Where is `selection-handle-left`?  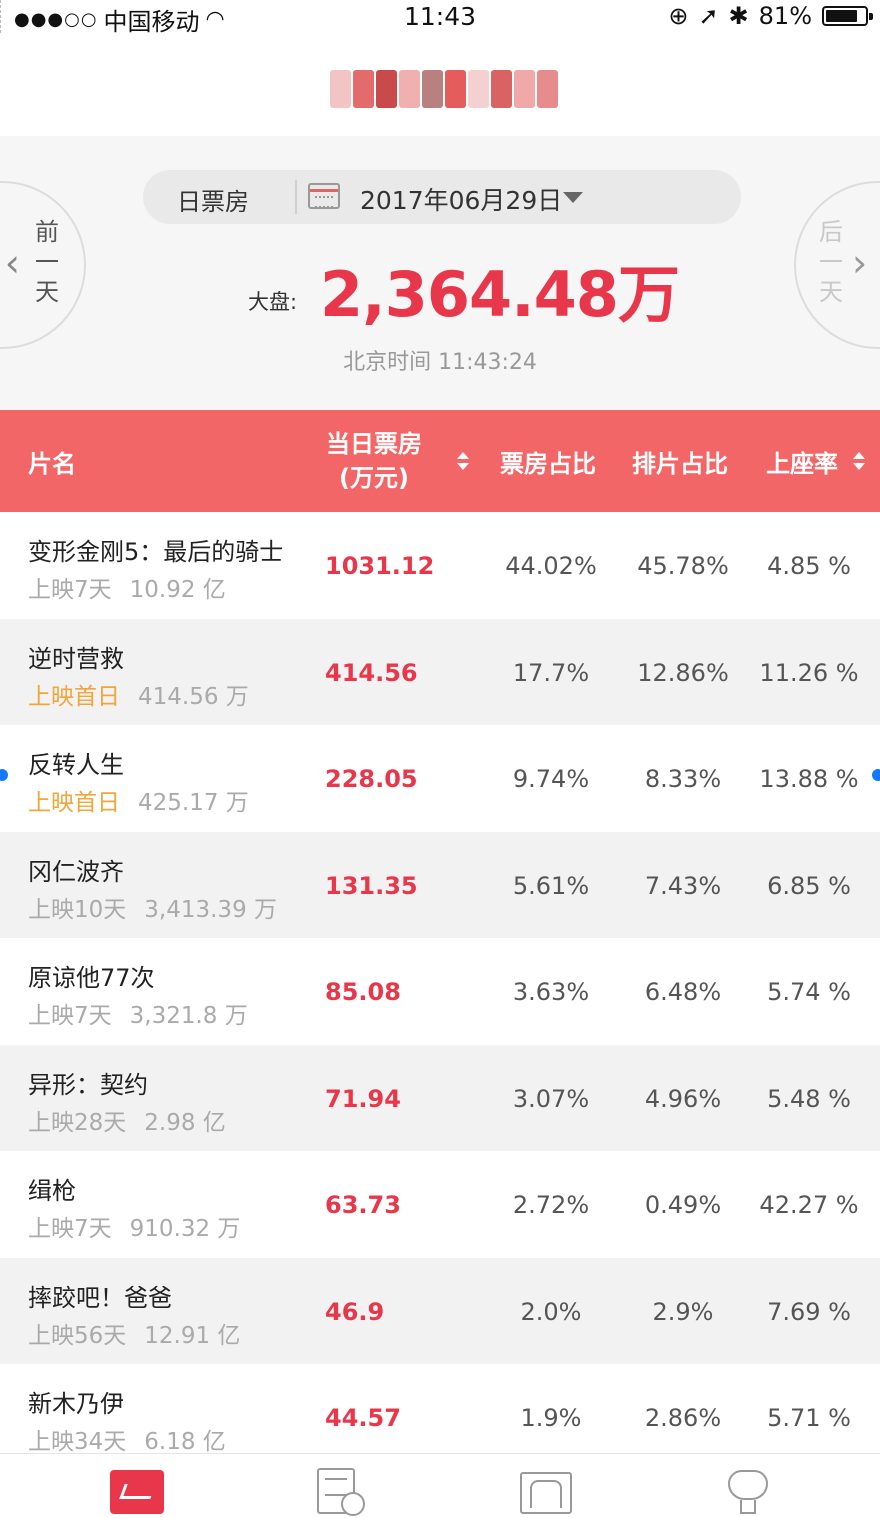
selection-handle-left is located at coordinates (4, 775).